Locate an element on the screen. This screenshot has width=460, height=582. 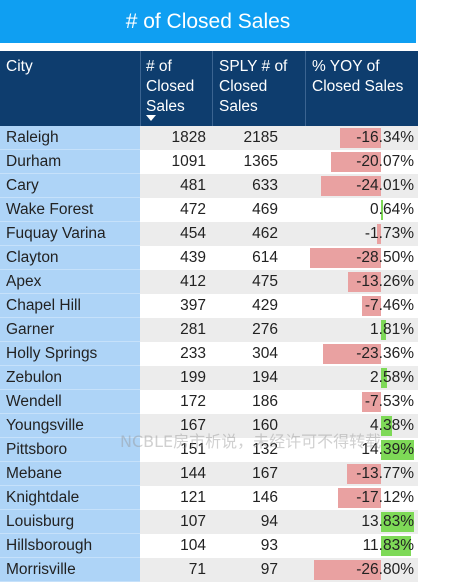
table-row: Cary 481 633 -24.01% is located at coordinates (209, 186).